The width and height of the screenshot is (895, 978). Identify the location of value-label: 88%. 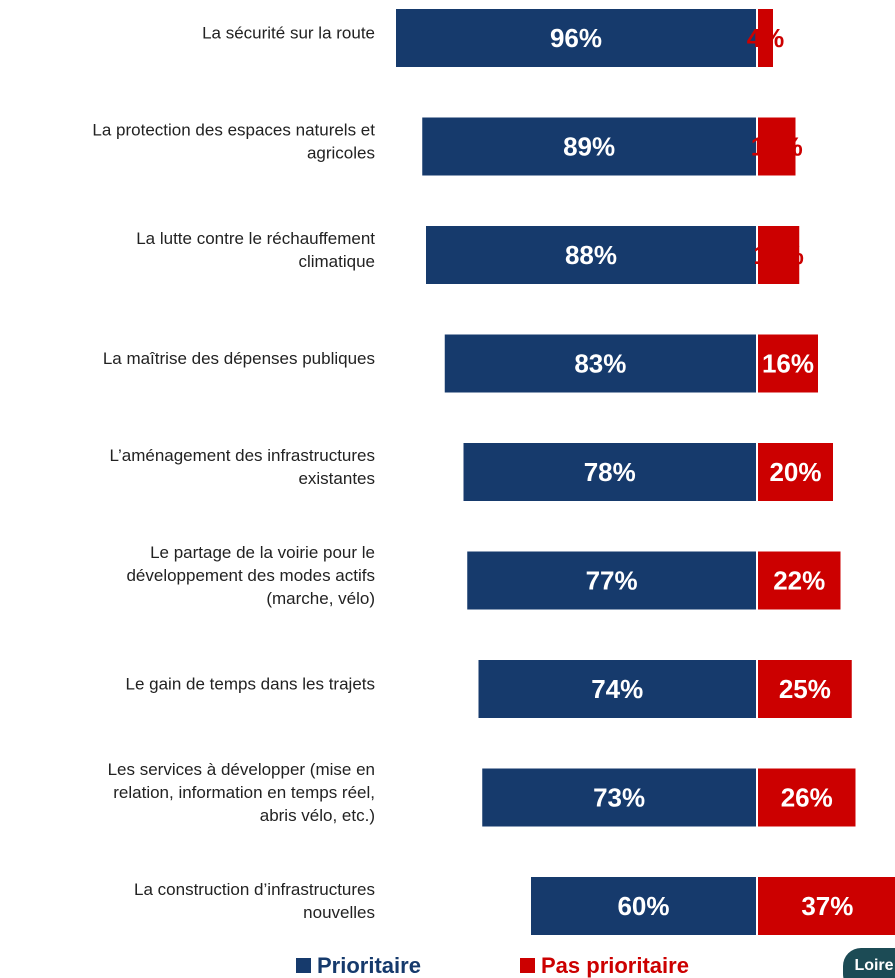
(591, 255).